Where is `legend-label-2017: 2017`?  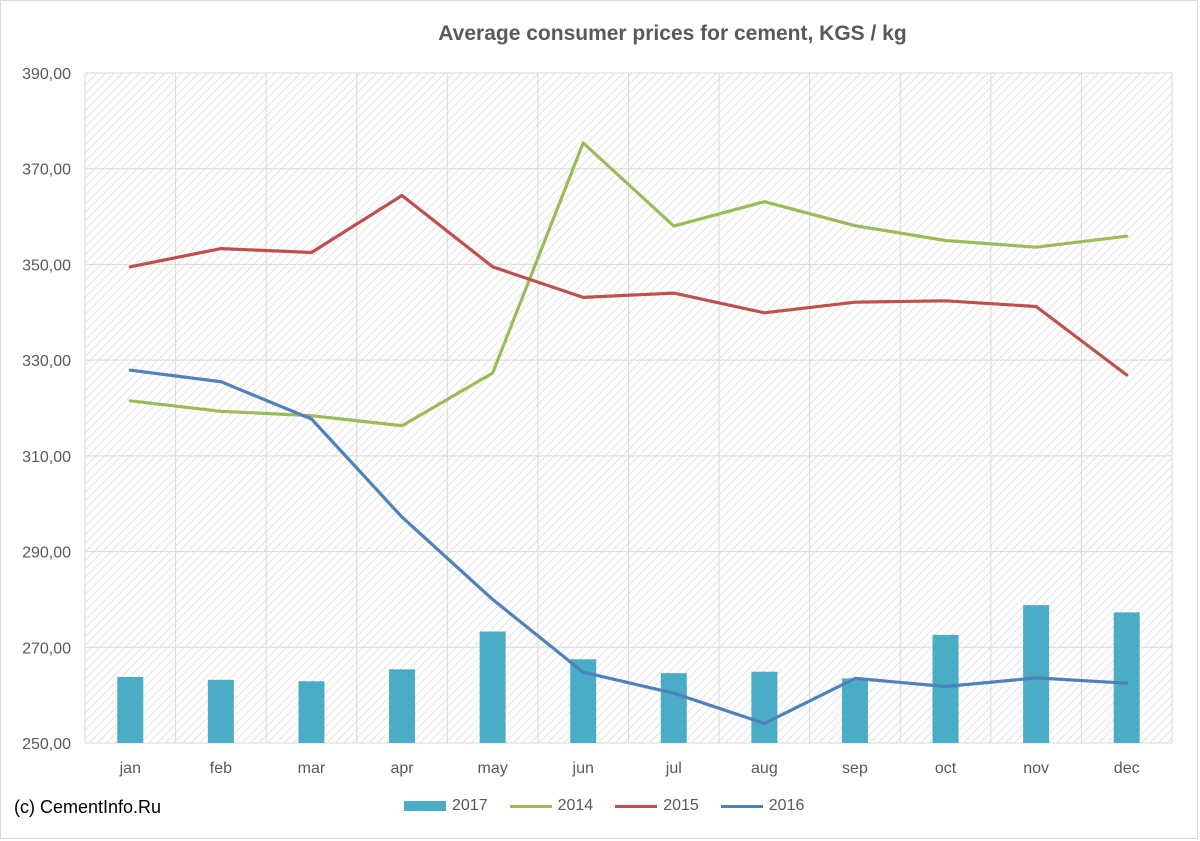 legend-label-2017: 2017 is located at coordinates (470, 805).